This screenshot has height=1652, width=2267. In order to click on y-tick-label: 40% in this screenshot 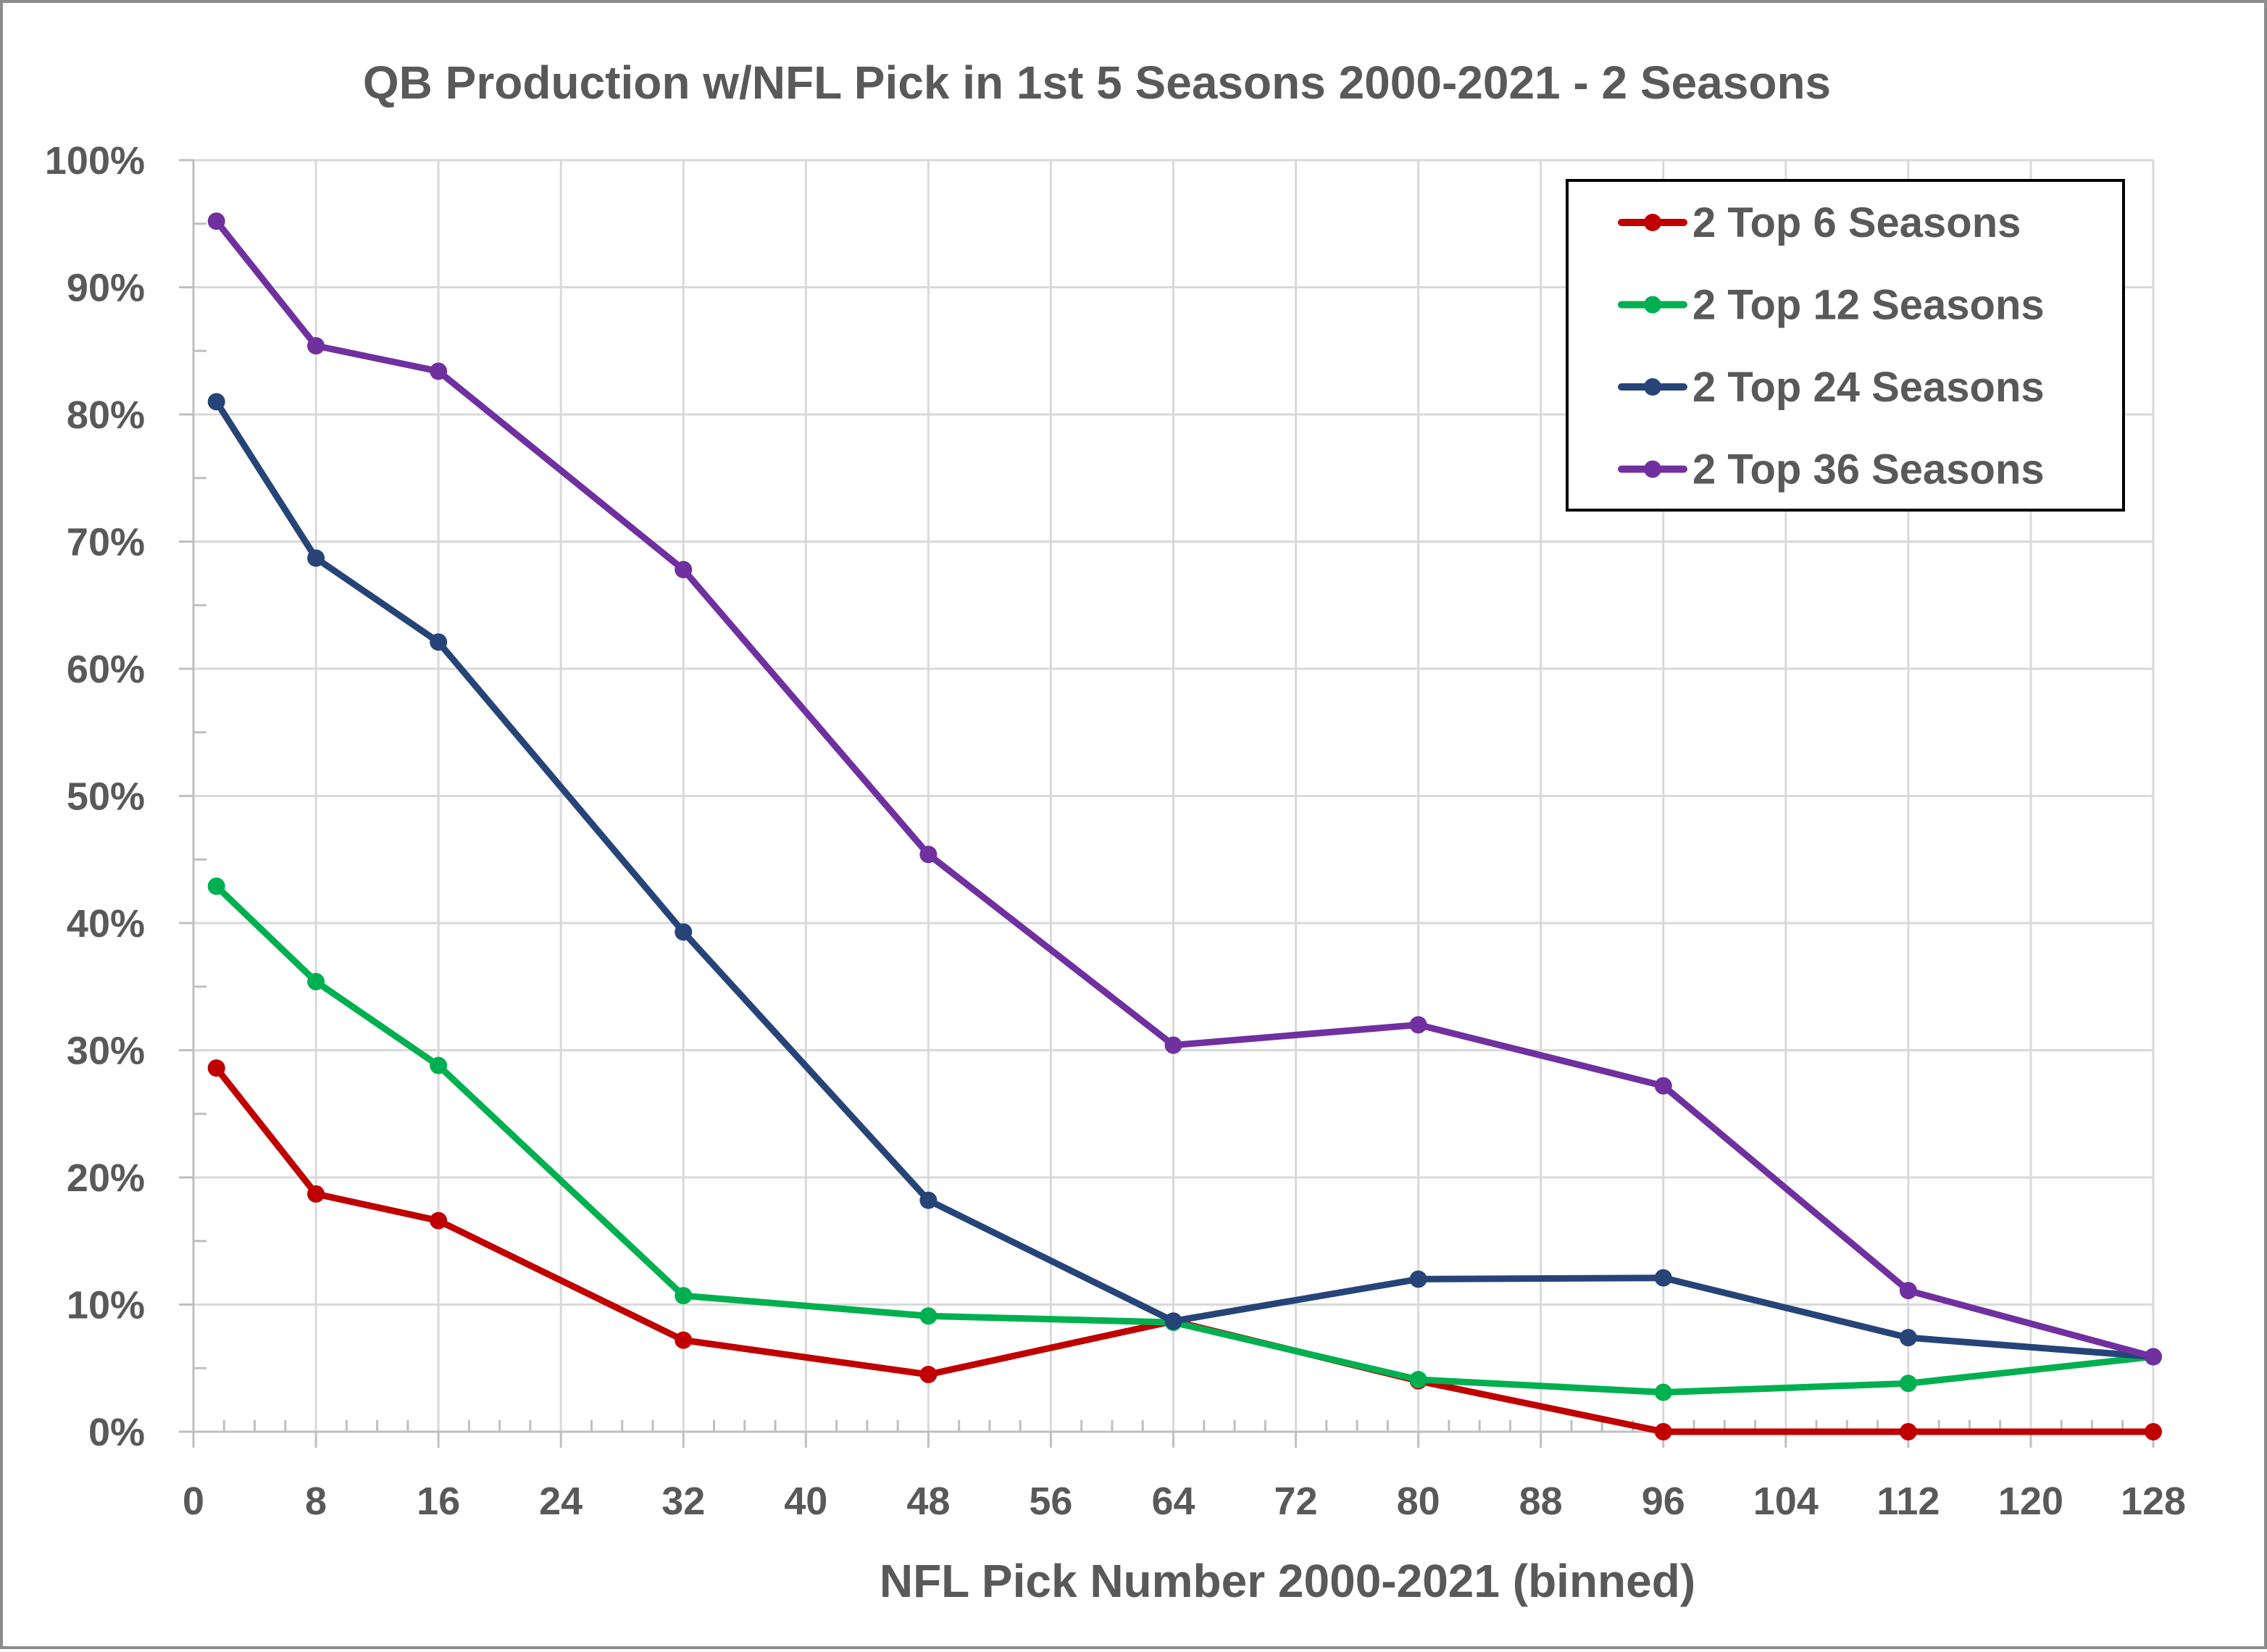, I will do `click(106, 924)`.